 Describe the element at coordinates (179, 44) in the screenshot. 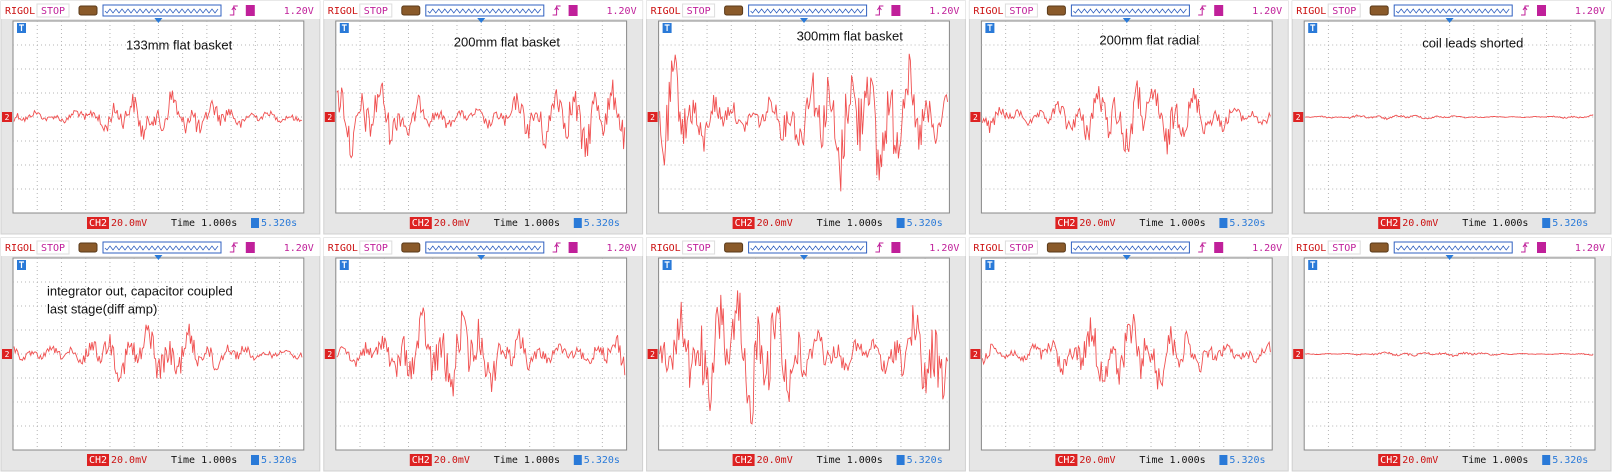

I see `annotation: 133mm flat basket` at that location.